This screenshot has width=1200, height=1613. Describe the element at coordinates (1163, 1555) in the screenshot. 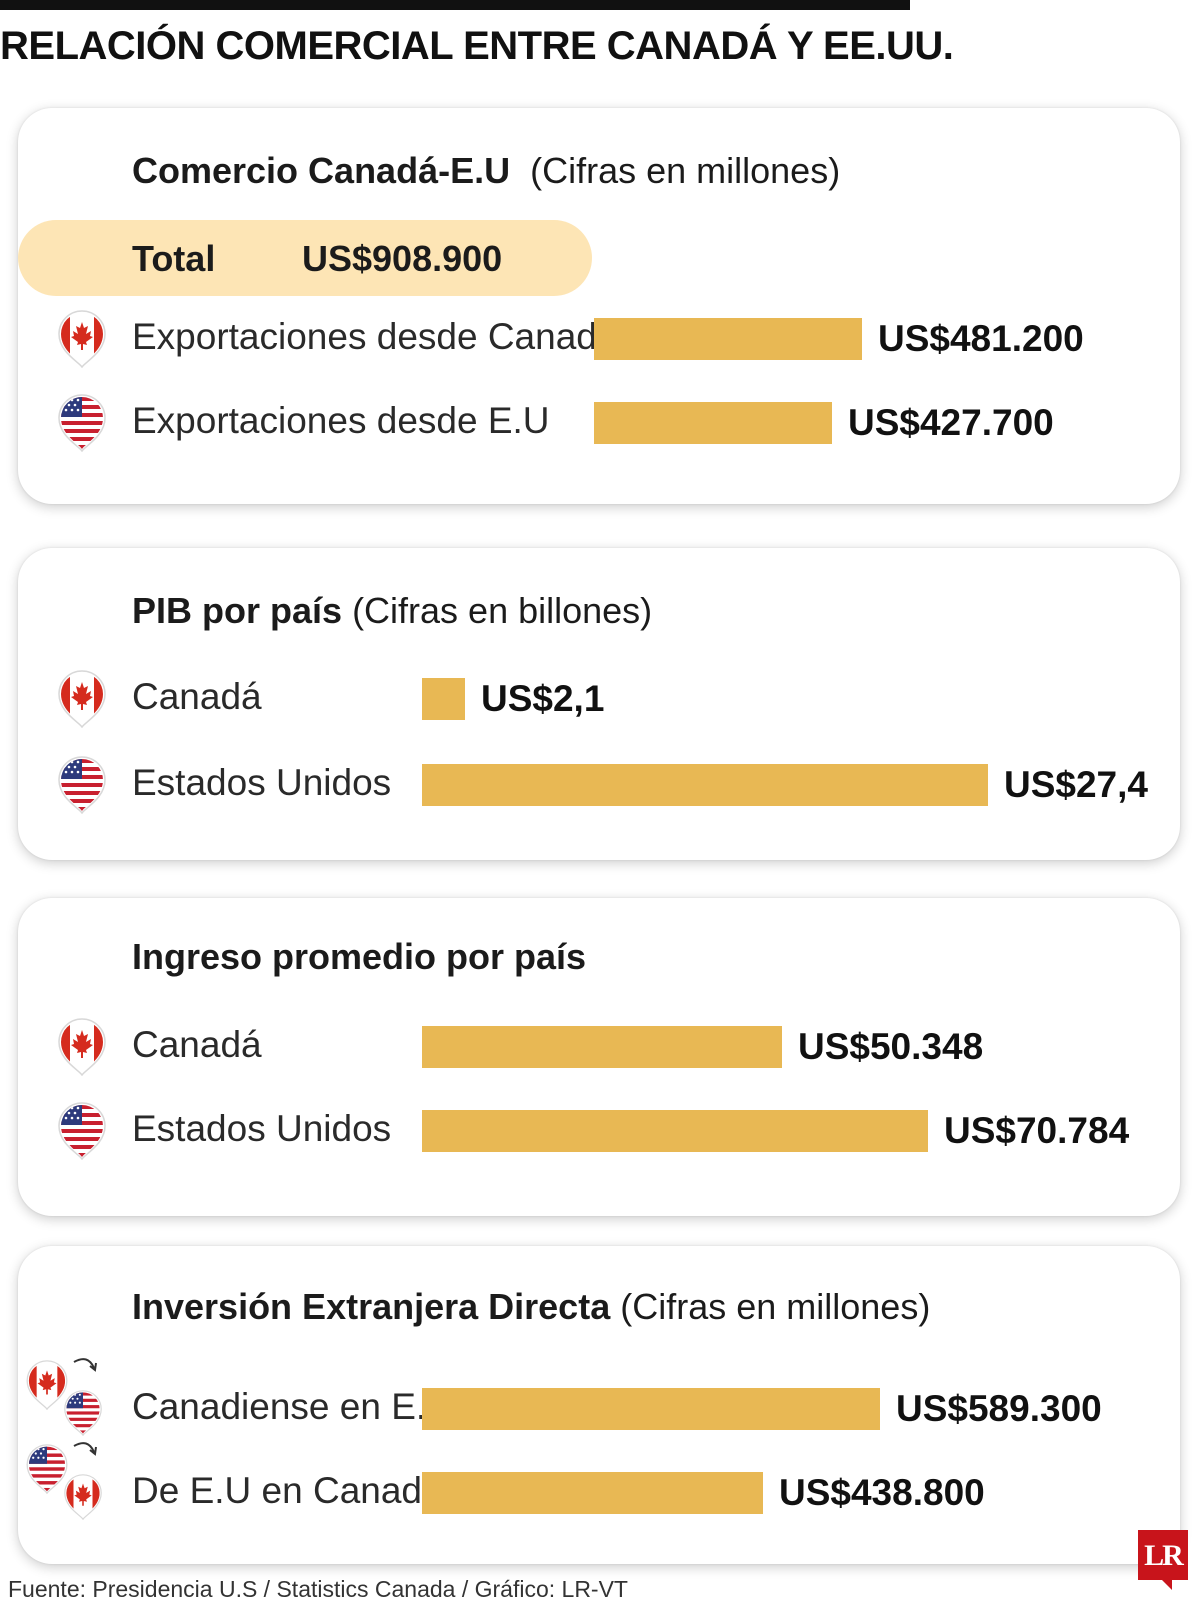

I see `lr-logo: LR` at that location.